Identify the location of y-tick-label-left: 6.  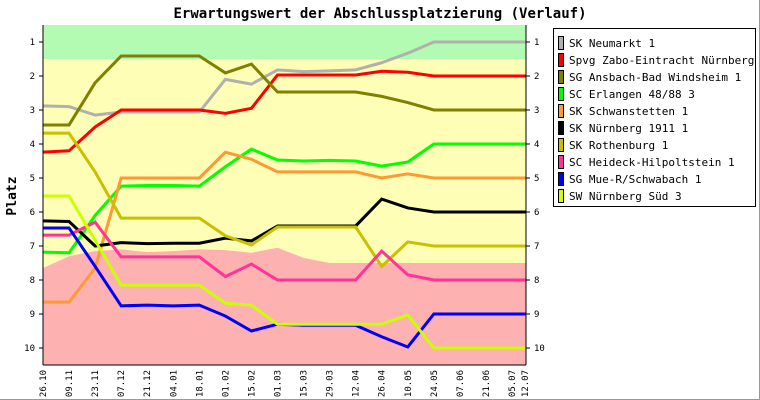
(32, 213).